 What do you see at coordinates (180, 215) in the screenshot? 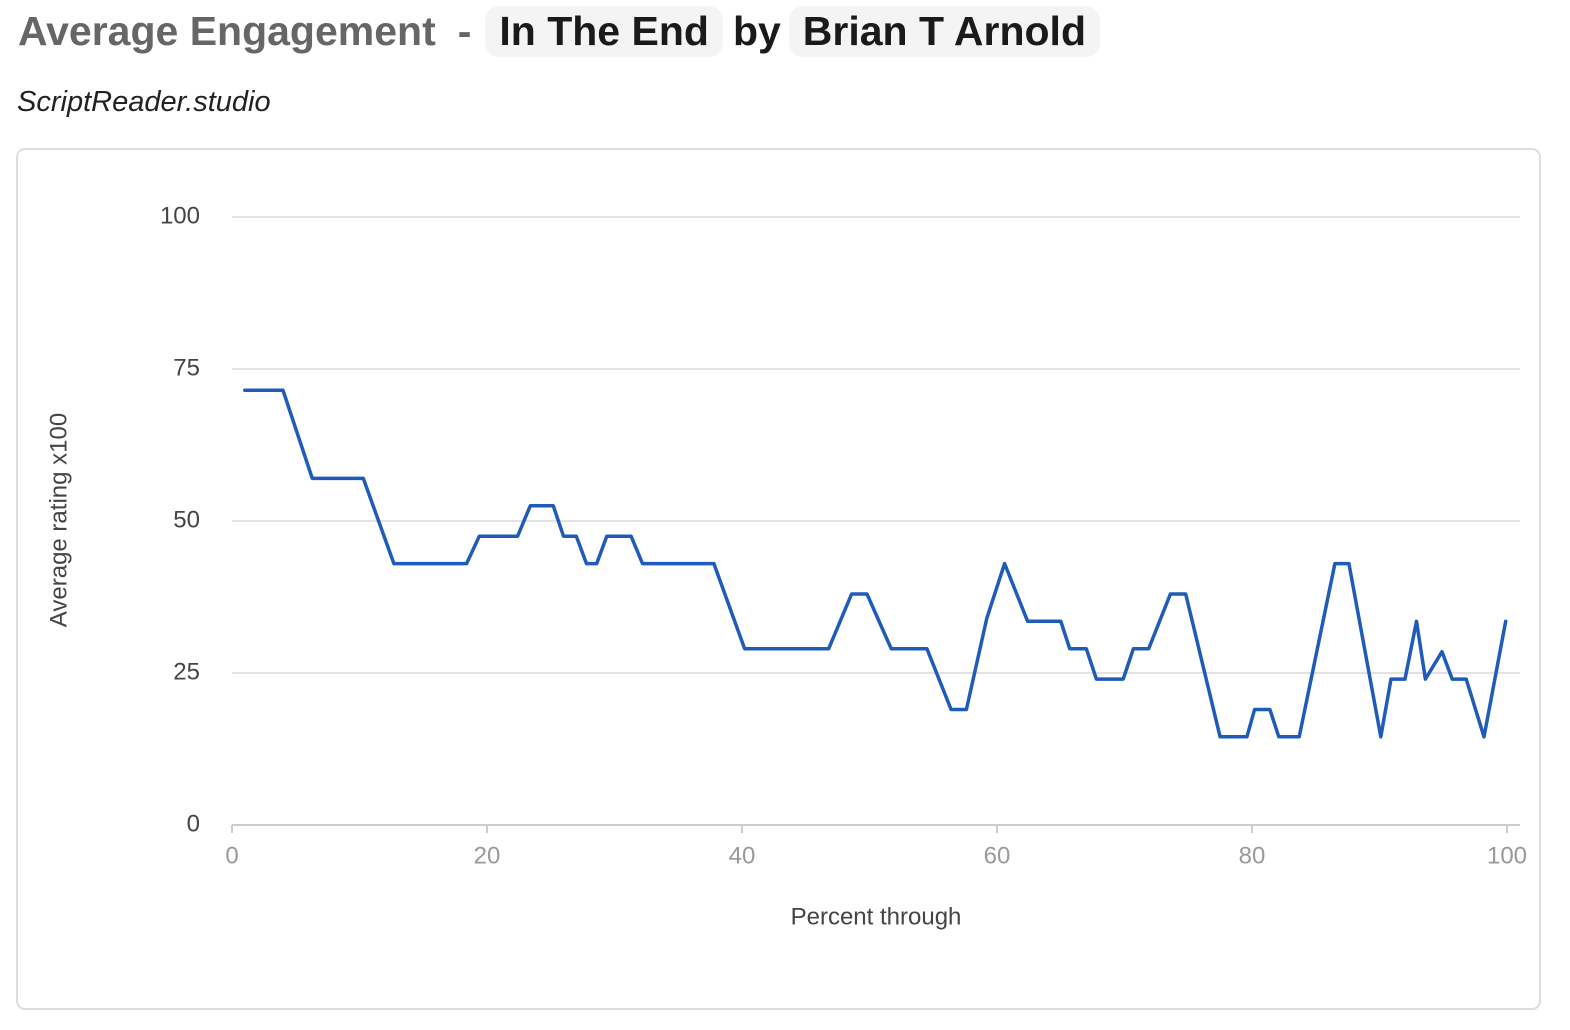
I see `y-tick-label: 100` at bounding box center [180, 215].